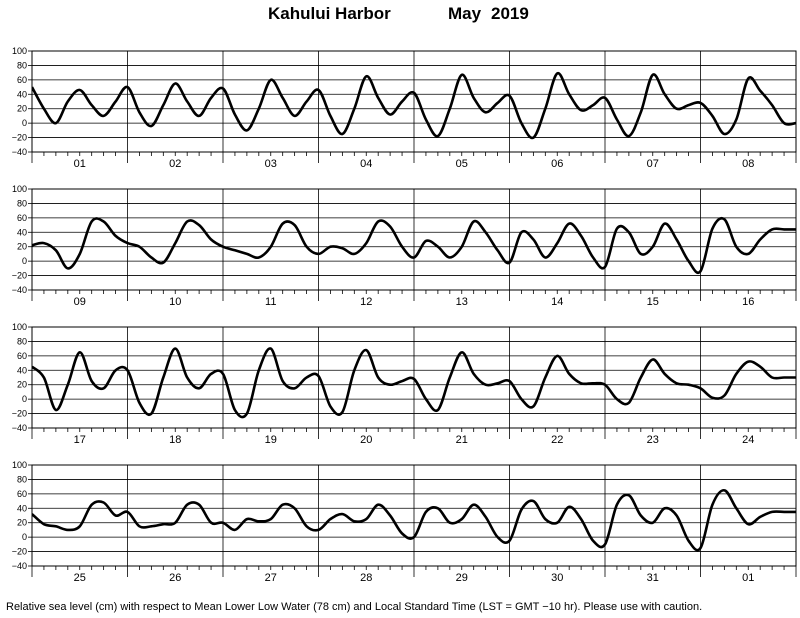 The width and height of the screenshot is (800, 618). Describe the element at coordinates (748, 302) in the screenshot. I see `day-label: 16` at that location.